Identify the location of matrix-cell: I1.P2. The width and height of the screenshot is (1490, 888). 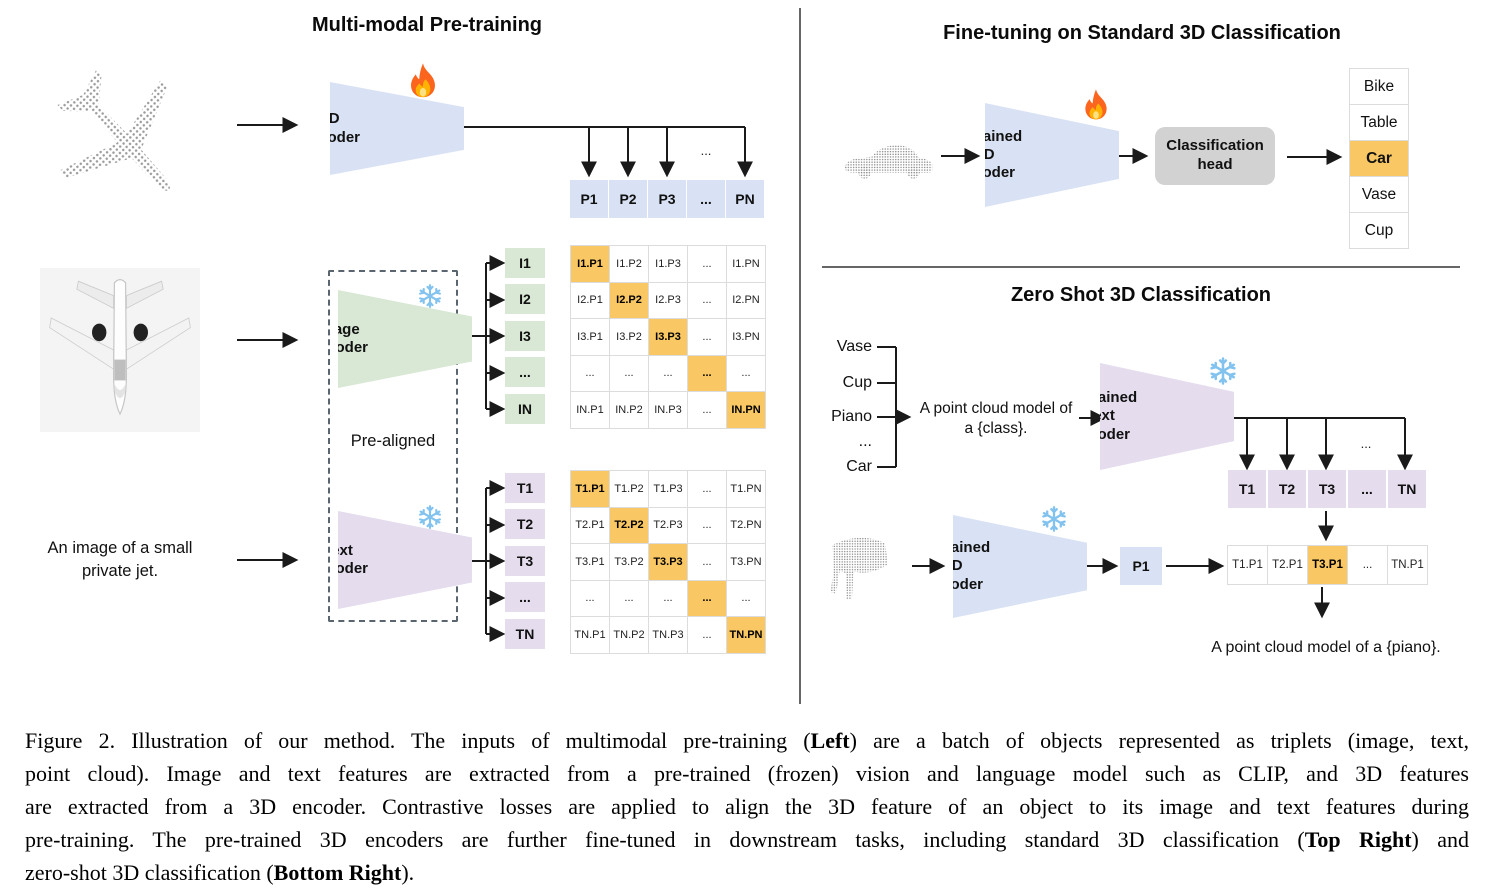
(629, 264).